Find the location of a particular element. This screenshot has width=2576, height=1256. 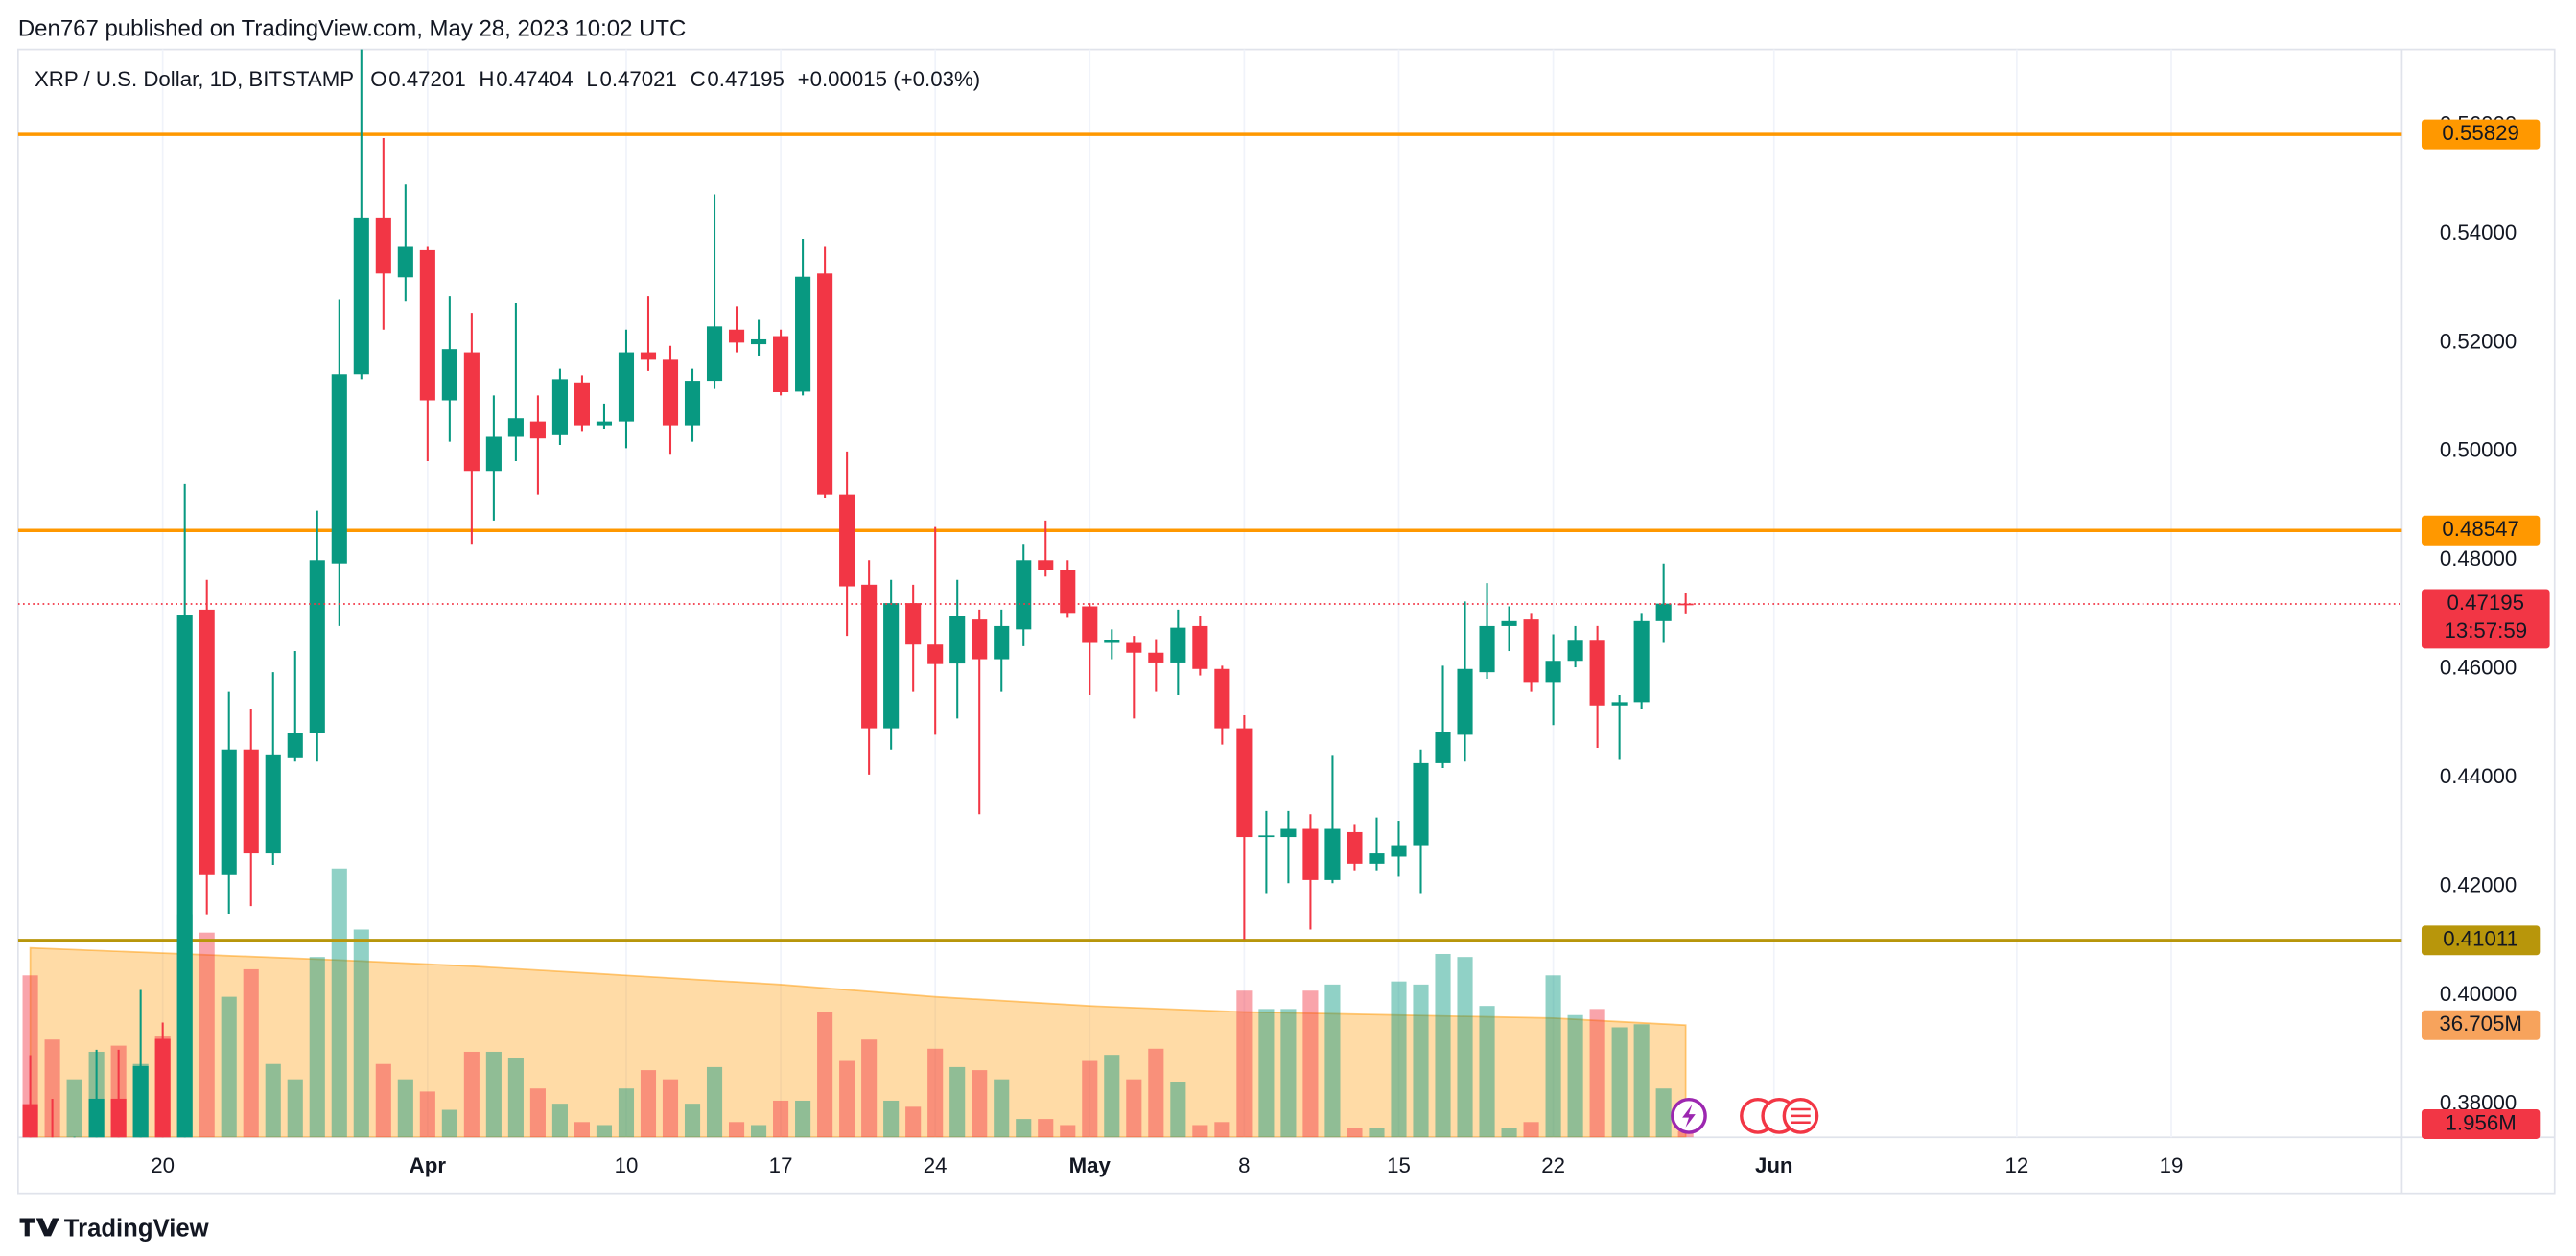

event-icons is located at coordinates (1745, 1115).